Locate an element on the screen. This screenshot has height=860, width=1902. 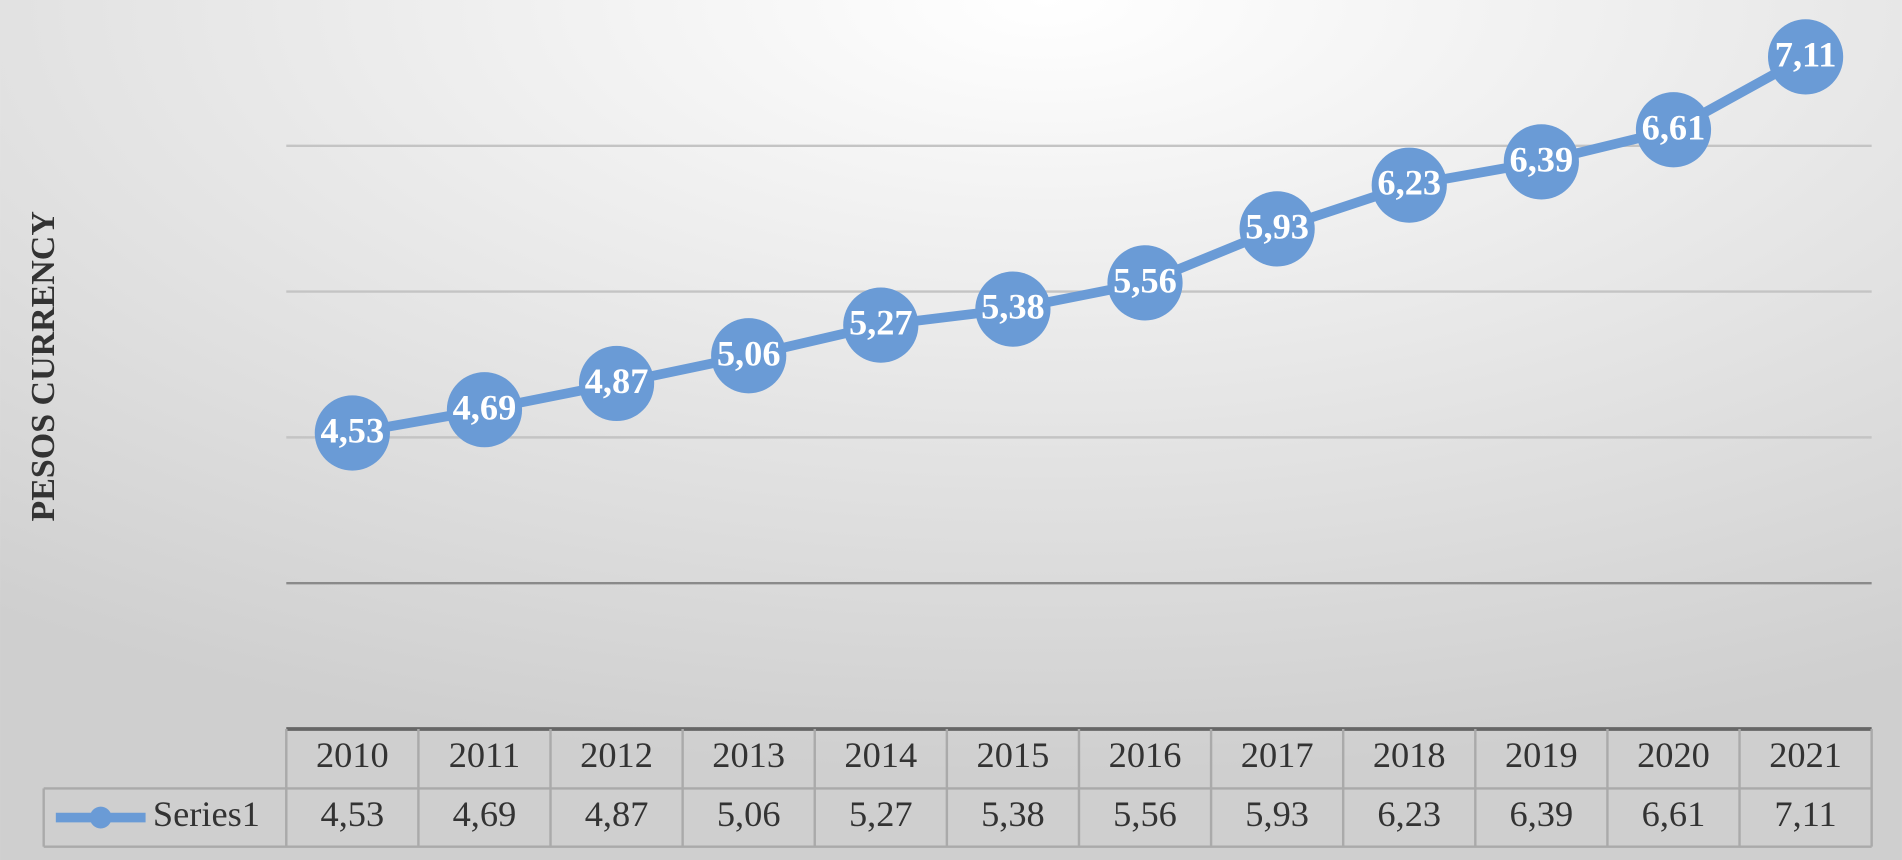
table-value: 4,53 is located at coordinates (353, 814).